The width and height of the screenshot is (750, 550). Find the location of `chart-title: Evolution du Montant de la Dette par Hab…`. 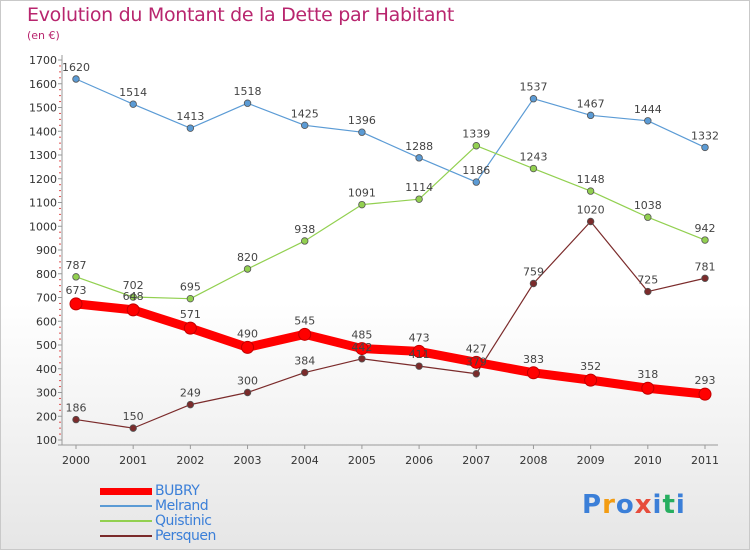

chart-title: Evolution du Montant de la Dette par Hab… is located at coordinates (241, 15).